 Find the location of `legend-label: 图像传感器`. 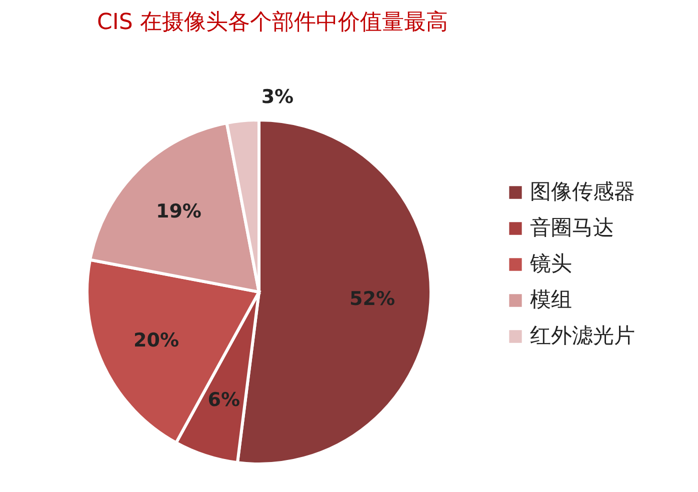

legend-label: 图像传感器 is located at coordinates (582, 192).